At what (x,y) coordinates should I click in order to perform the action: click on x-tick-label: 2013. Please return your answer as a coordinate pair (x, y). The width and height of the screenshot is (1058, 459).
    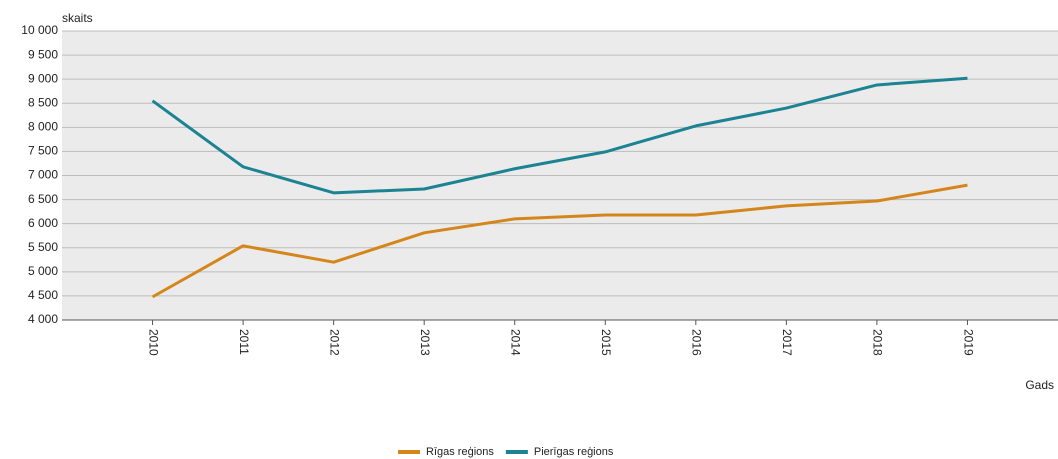
    Looking at the image, I should click on (425, 342).